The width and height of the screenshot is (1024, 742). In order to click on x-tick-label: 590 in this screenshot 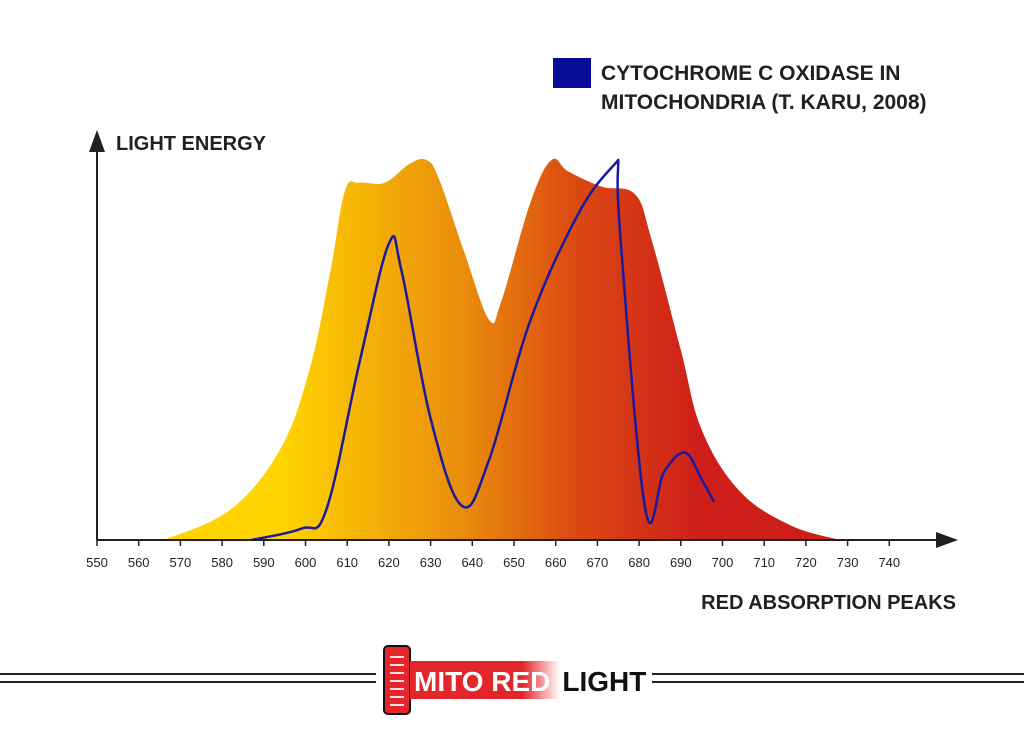, I will do `click(264, 562)`.